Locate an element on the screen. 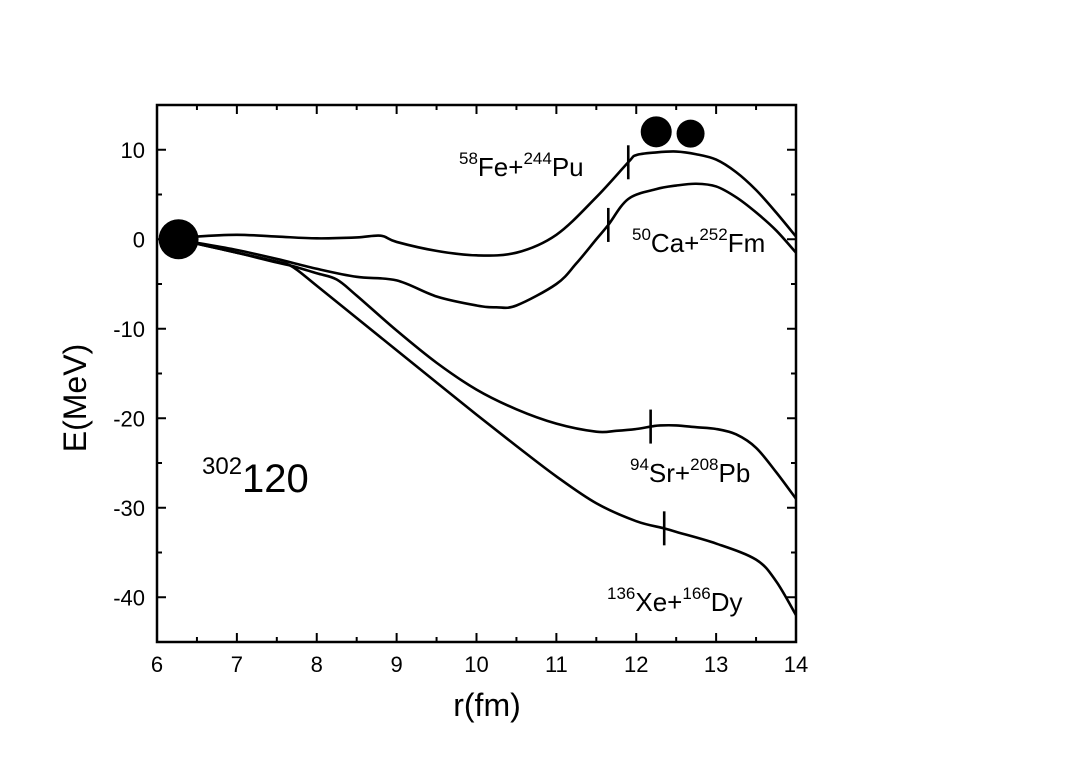 This screenshot has width=1090, height=760. x-tick-label: 14 is located at coordinates (796, 664).